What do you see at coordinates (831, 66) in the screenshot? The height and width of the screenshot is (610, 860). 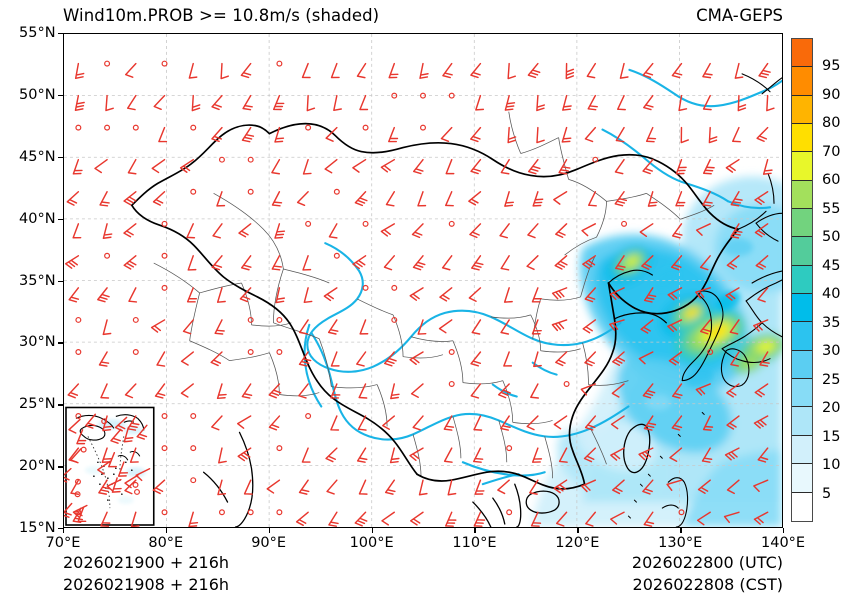 I see `colorbar-tick-label: 95` at bounding box center [831, 66].